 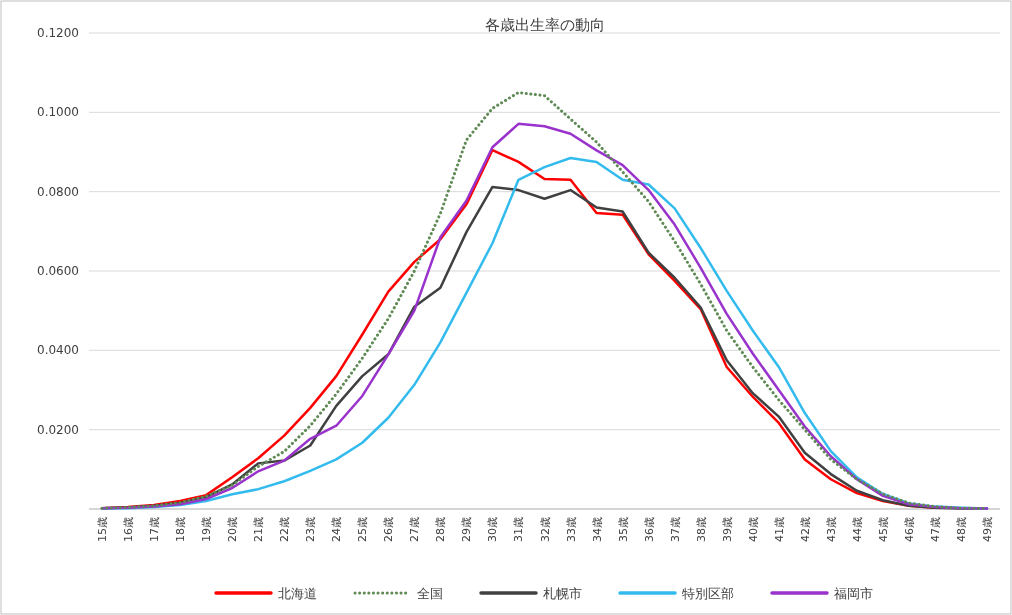 What do you see at coordinates (58, 271) in the screenshot?
I see `y-tick-label: 0.0600` at bounding box center [58, 271].